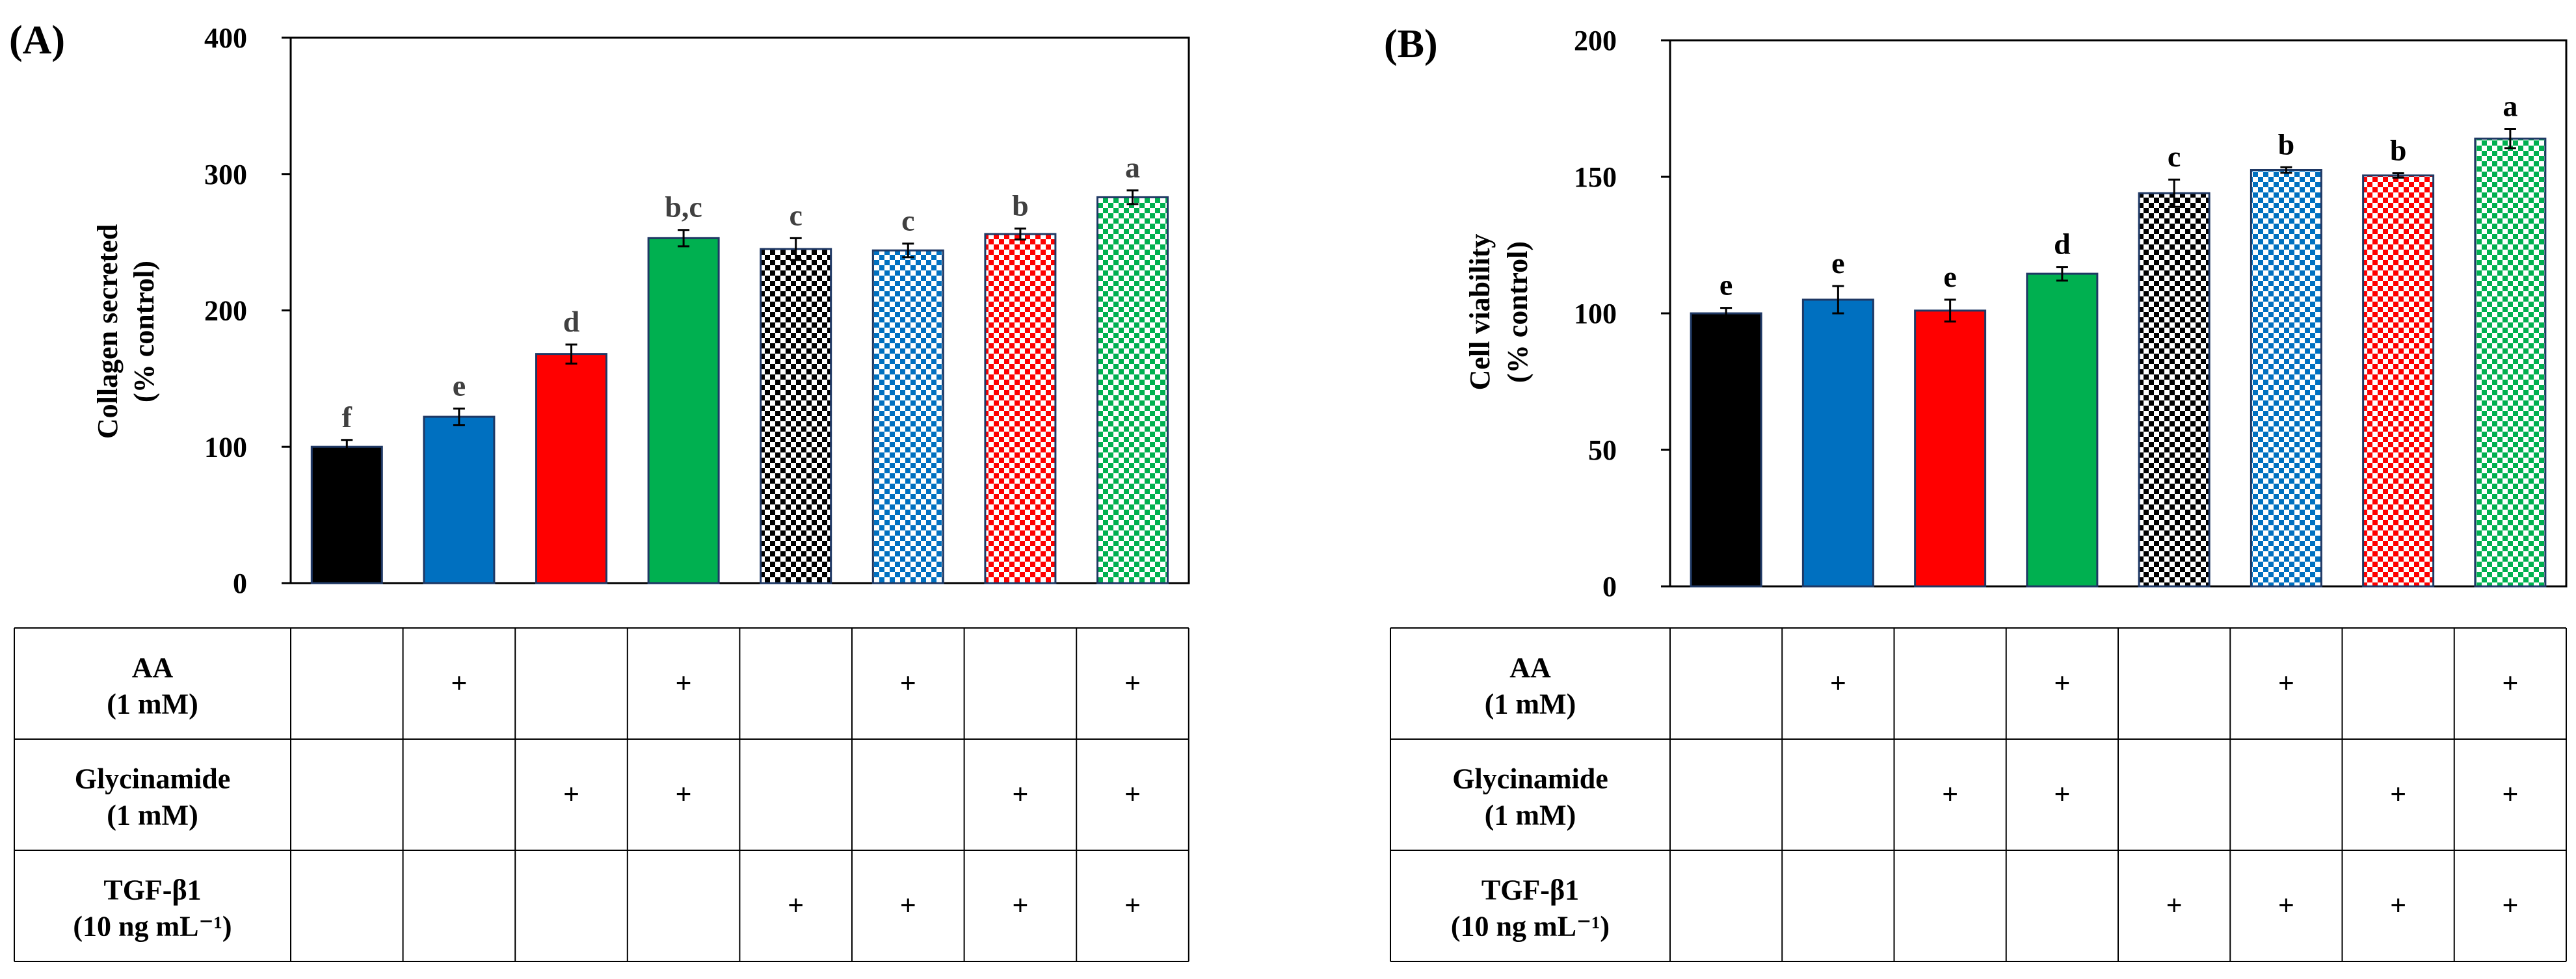  I want to click on panel-a-y-axis: 0 100 200 300 400, so click(248, 310).